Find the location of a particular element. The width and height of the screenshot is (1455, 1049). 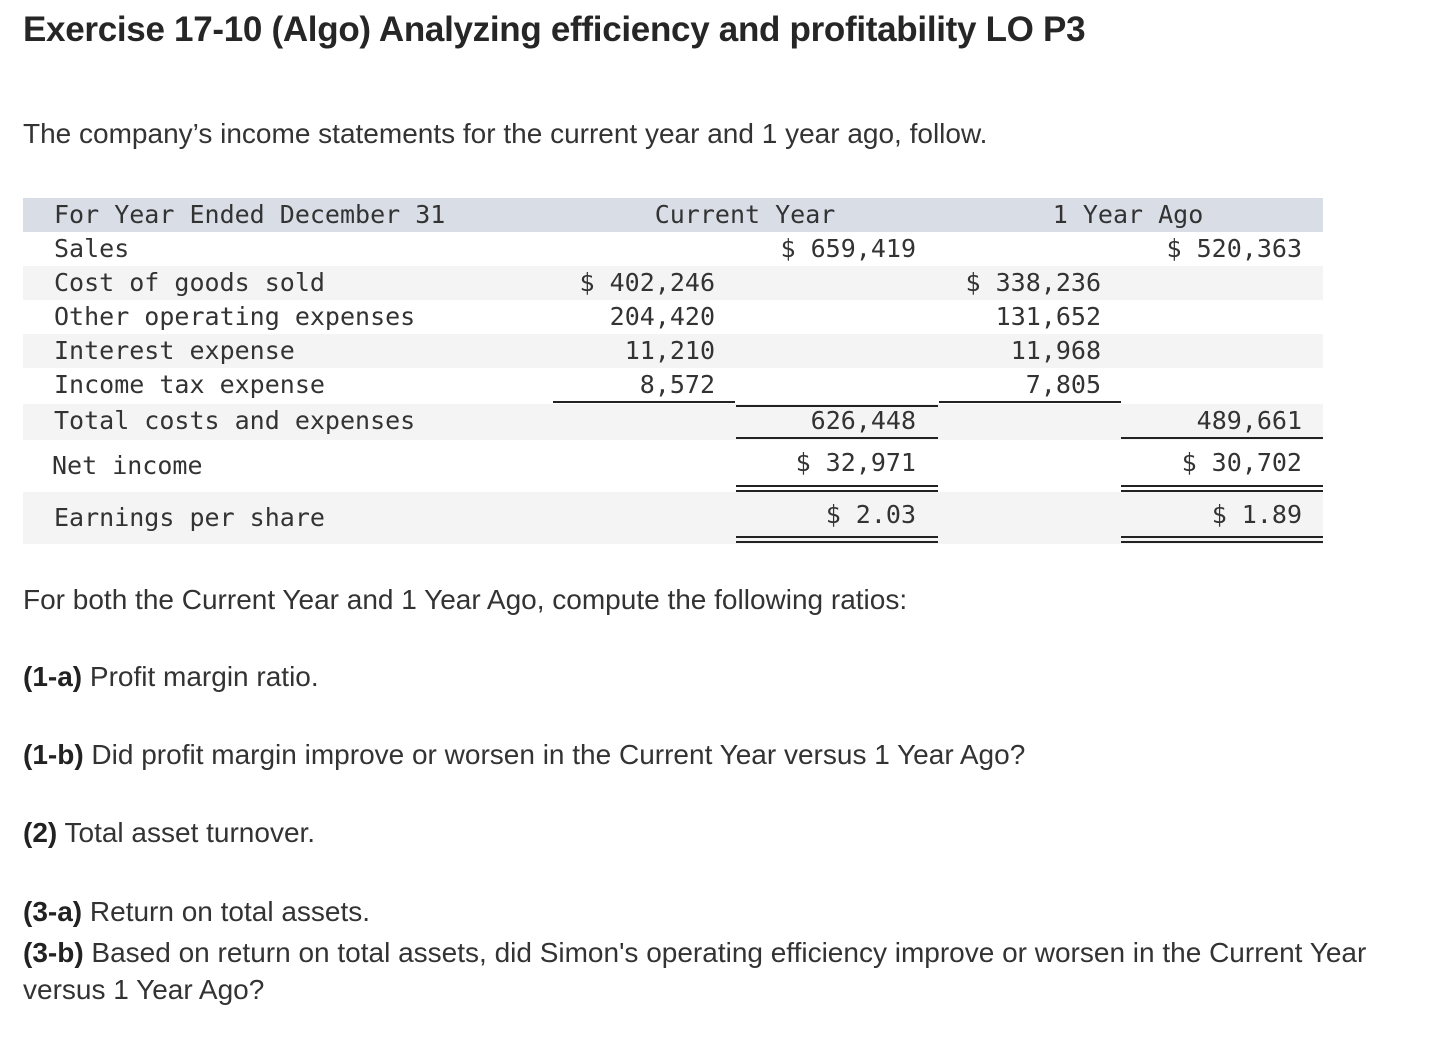

row-label: Income tax expense is located at coordinates (189, 384).